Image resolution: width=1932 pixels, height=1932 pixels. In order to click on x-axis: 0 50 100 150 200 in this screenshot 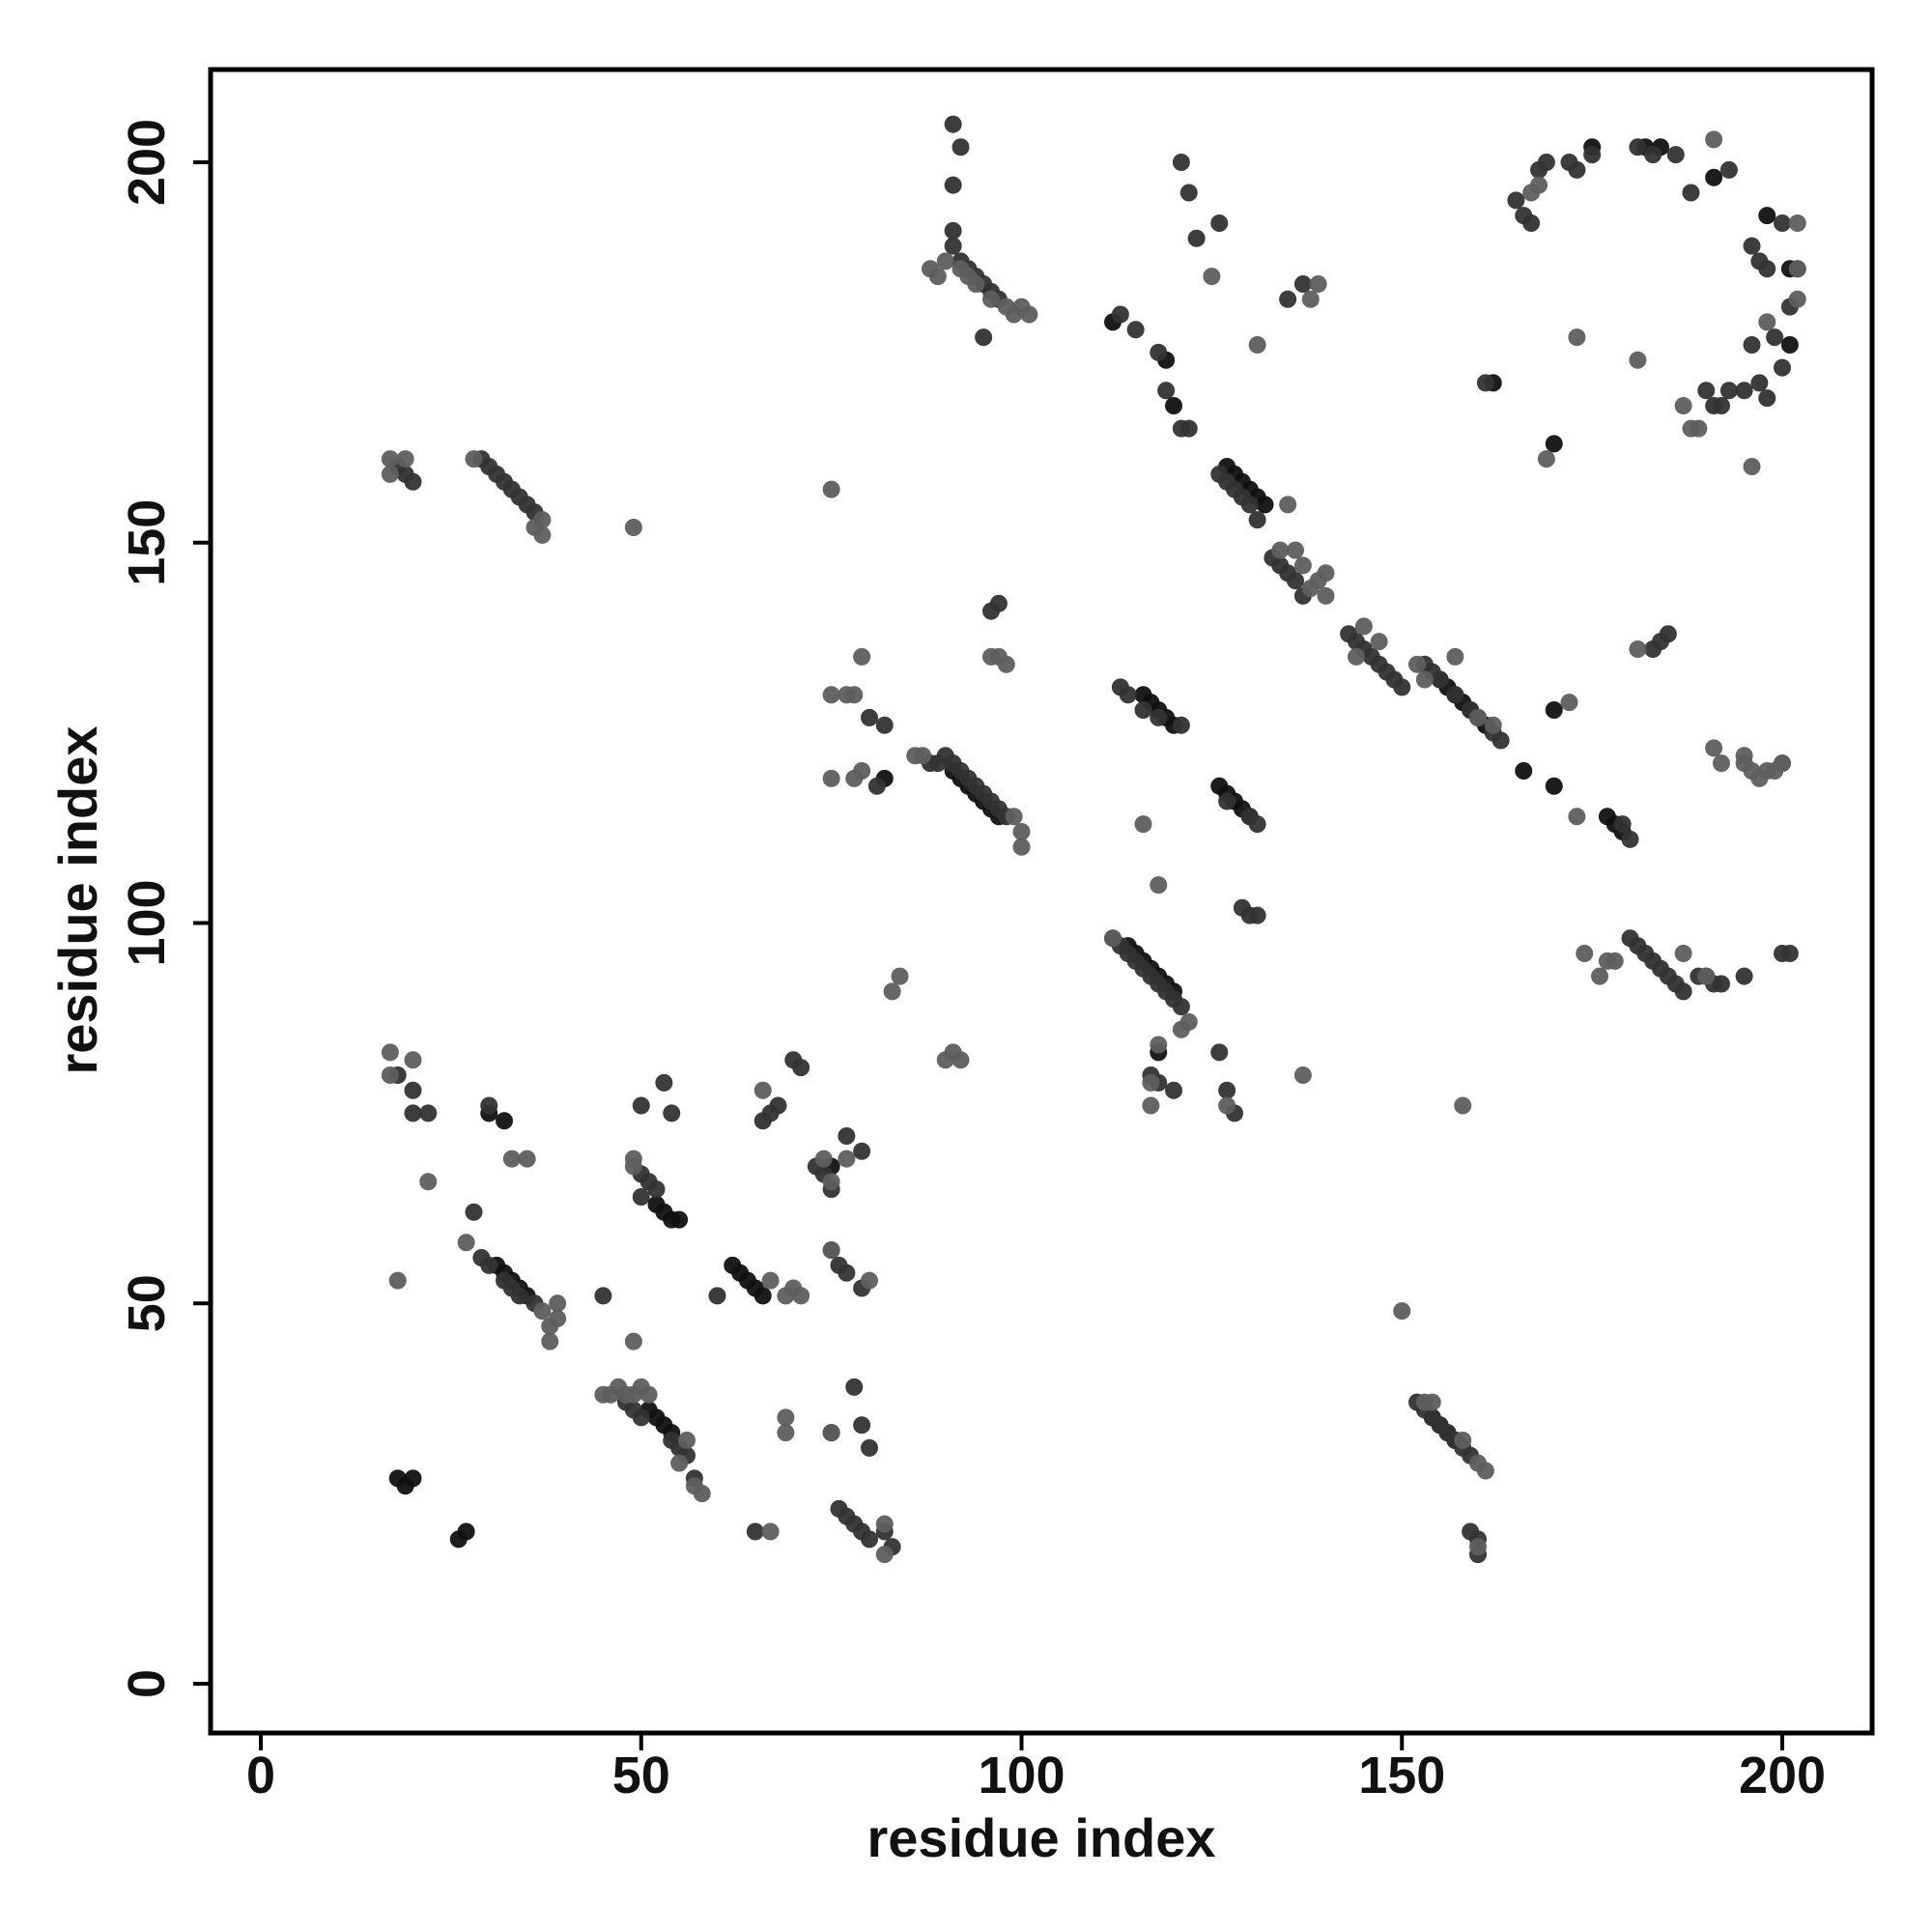, I will do `click(1036, 1768)`.